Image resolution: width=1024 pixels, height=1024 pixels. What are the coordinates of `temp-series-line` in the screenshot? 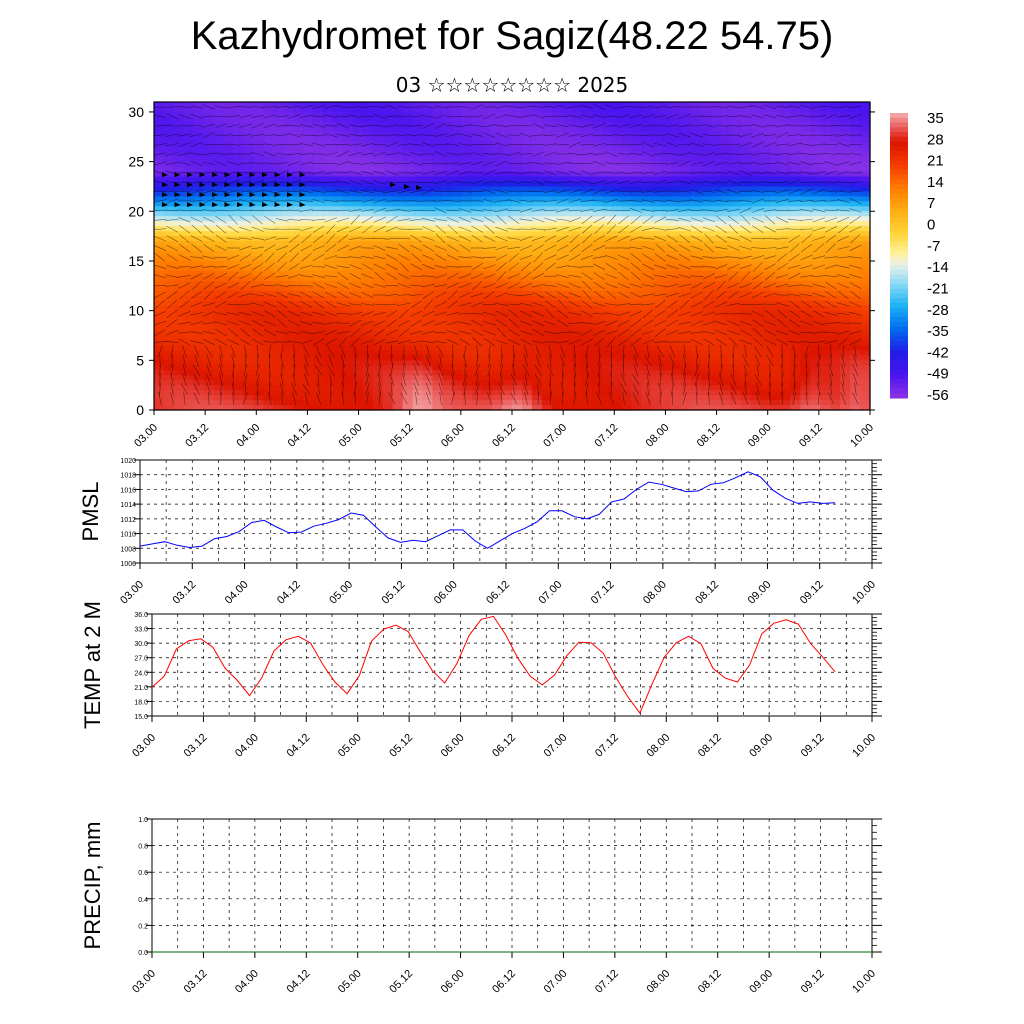 It's located at (493, 665).